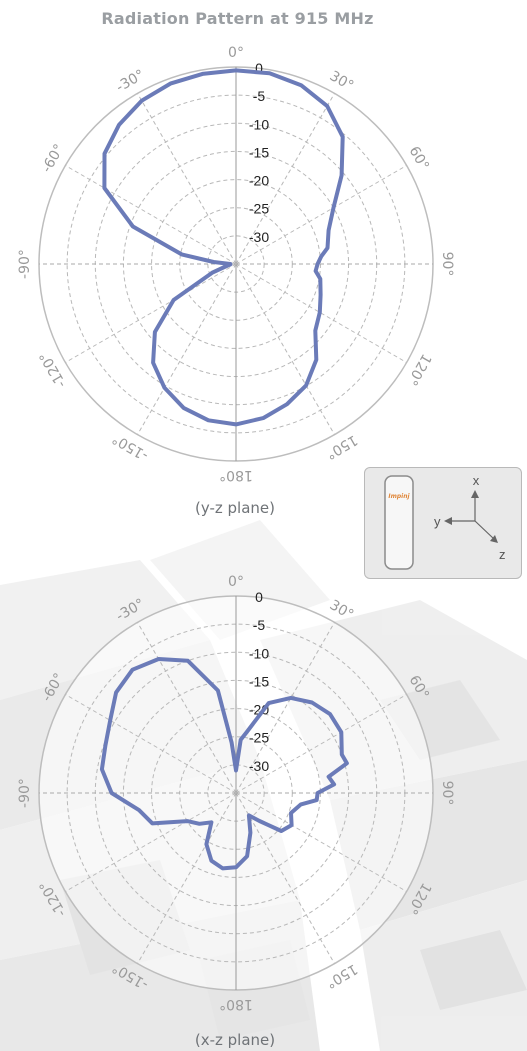 The width and height of the screenshot is (527, 1051). I want to click on orientation-legend: Impinj x y z, so click(443, 523).